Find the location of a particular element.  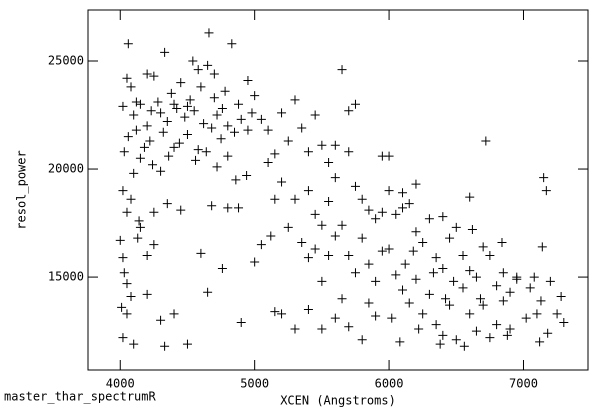

x-tick-label: 5000 is located at coordinates (254, 384).